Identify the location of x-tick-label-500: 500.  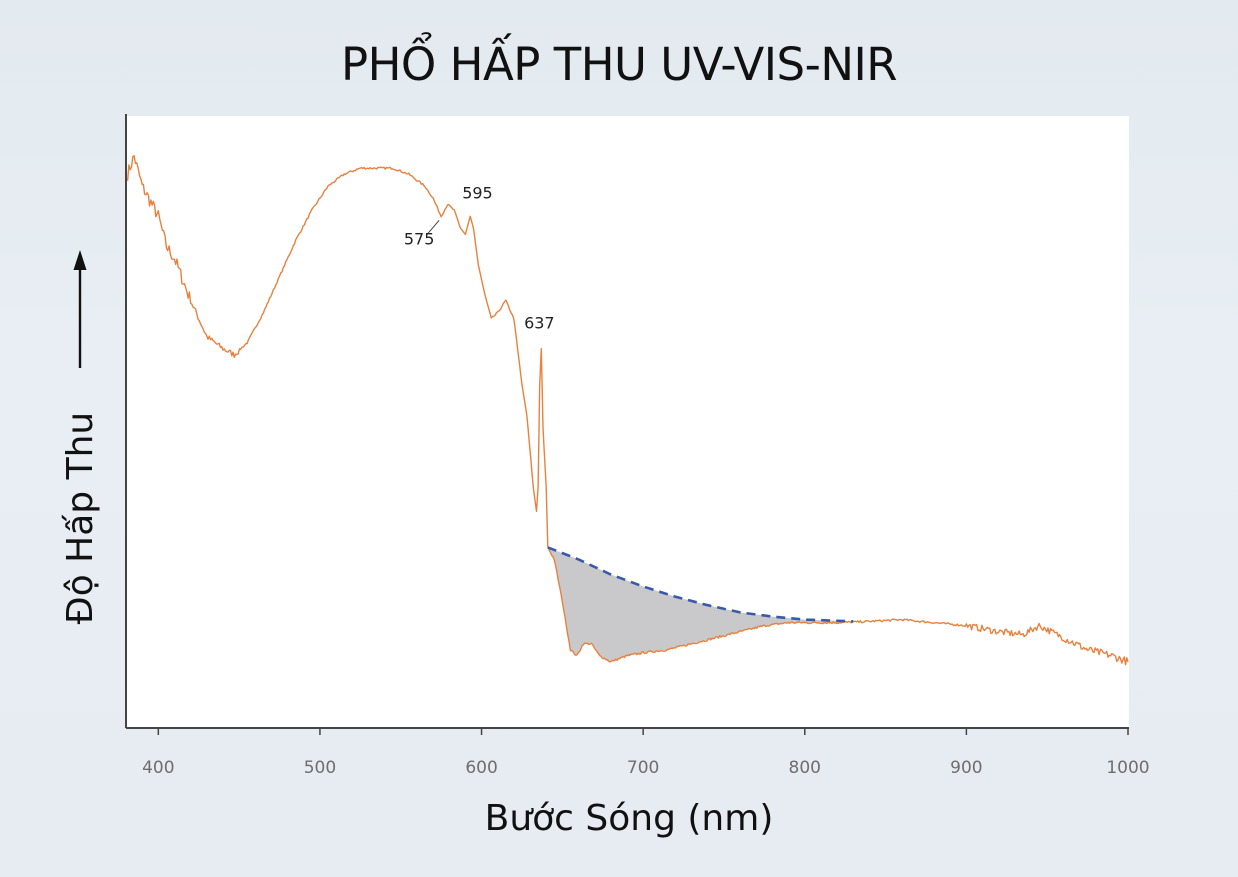
(320, 768).